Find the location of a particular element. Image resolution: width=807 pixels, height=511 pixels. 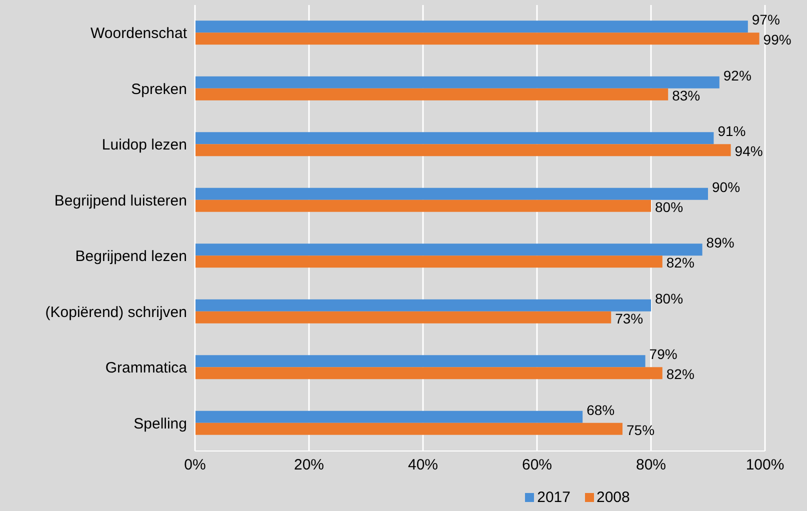

y-tick-label: Begrijpend lezen is located at coordinates (131, 257).